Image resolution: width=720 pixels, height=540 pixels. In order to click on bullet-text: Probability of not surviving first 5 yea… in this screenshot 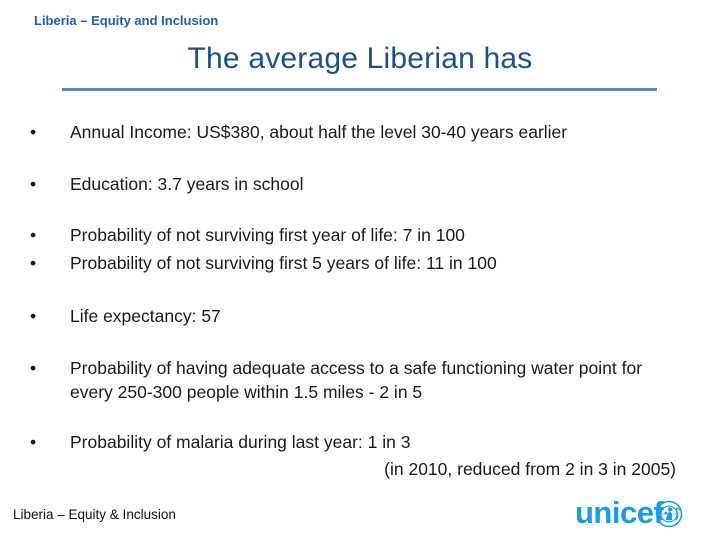, I will do `click(283, 263)`.